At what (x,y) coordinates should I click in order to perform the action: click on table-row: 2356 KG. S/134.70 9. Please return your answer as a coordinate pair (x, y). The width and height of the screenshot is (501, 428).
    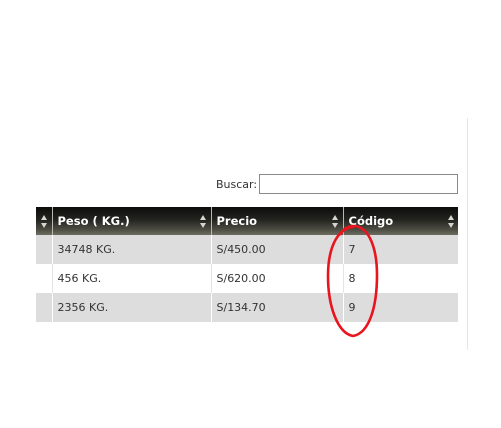
    Looking at the image, I should click on (247, 307).